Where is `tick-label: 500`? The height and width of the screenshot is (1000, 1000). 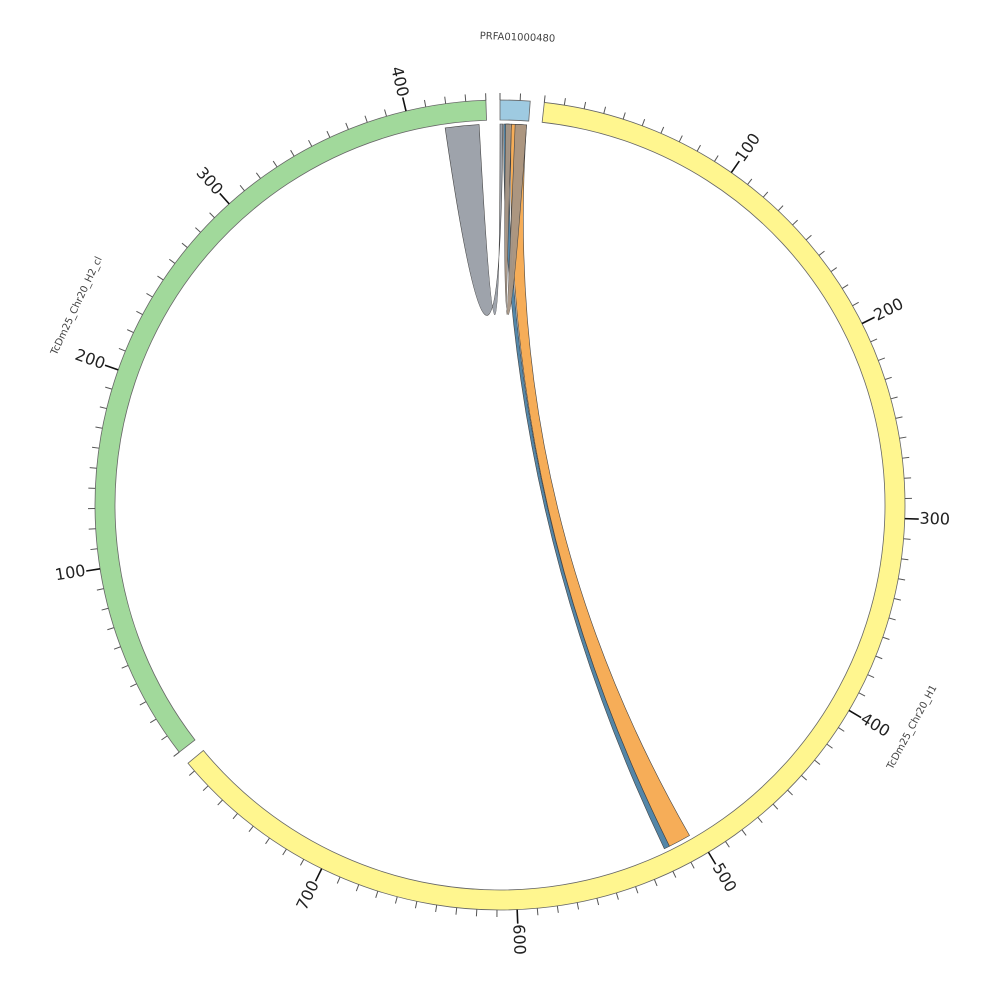 tick-label: 500 is located at coordinates (725, 877).